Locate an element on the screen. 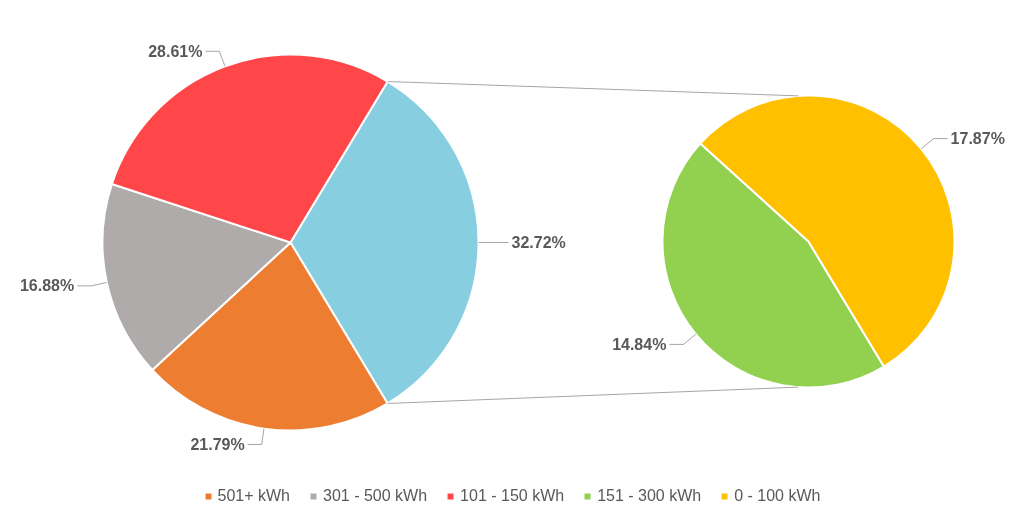 Image resolution: width=1023 pixels, height=522 pixels. data-label: 32.72% is located at coordinates (538, 242).